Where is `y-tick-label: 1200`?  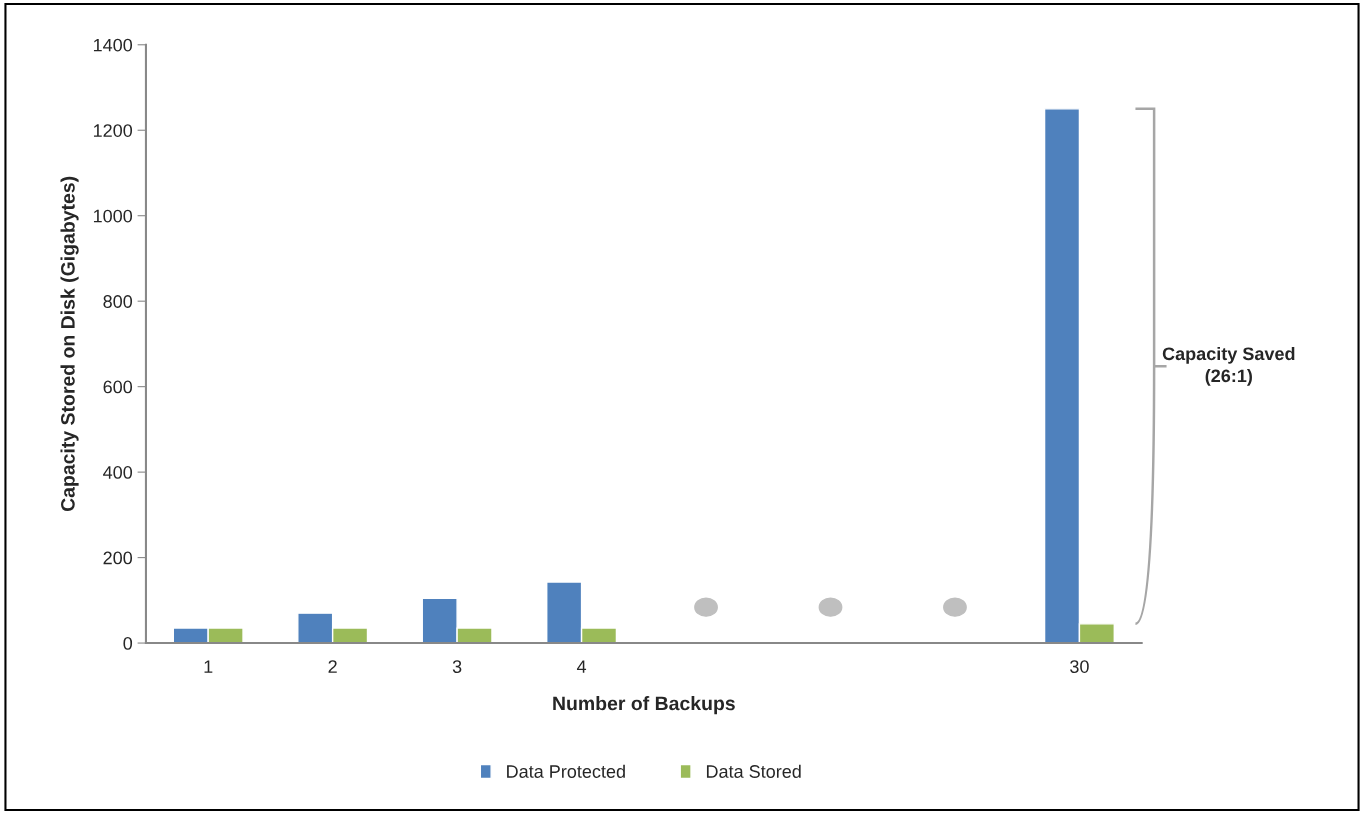
y-tick-label: 1200 is located at coordinates (113, 130).